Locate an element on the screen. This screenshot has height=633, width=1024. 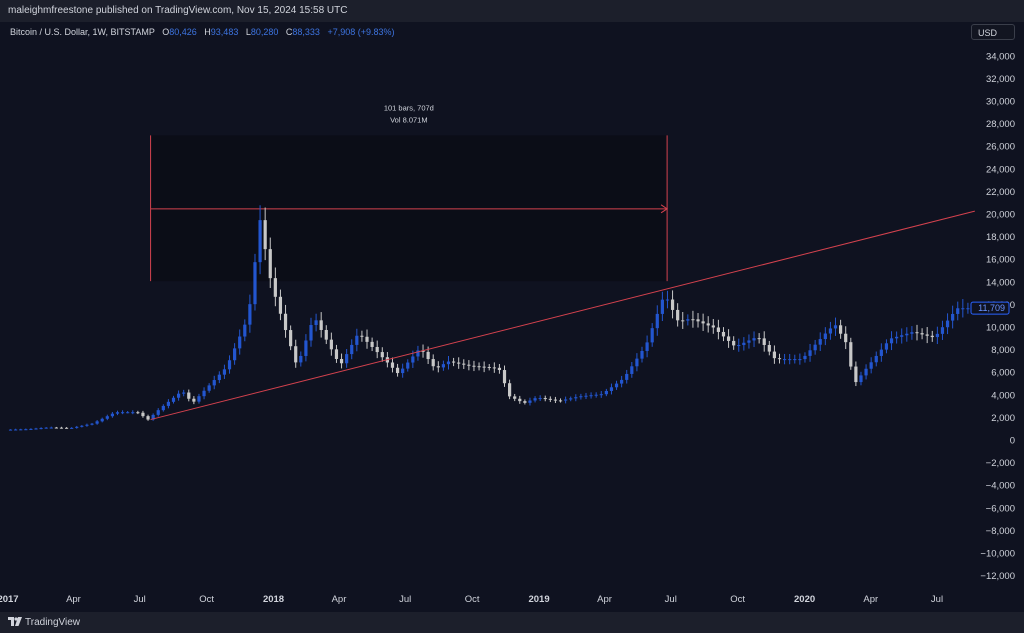
price-tick-label: 28,000 is located at coordinates (1000, 124).